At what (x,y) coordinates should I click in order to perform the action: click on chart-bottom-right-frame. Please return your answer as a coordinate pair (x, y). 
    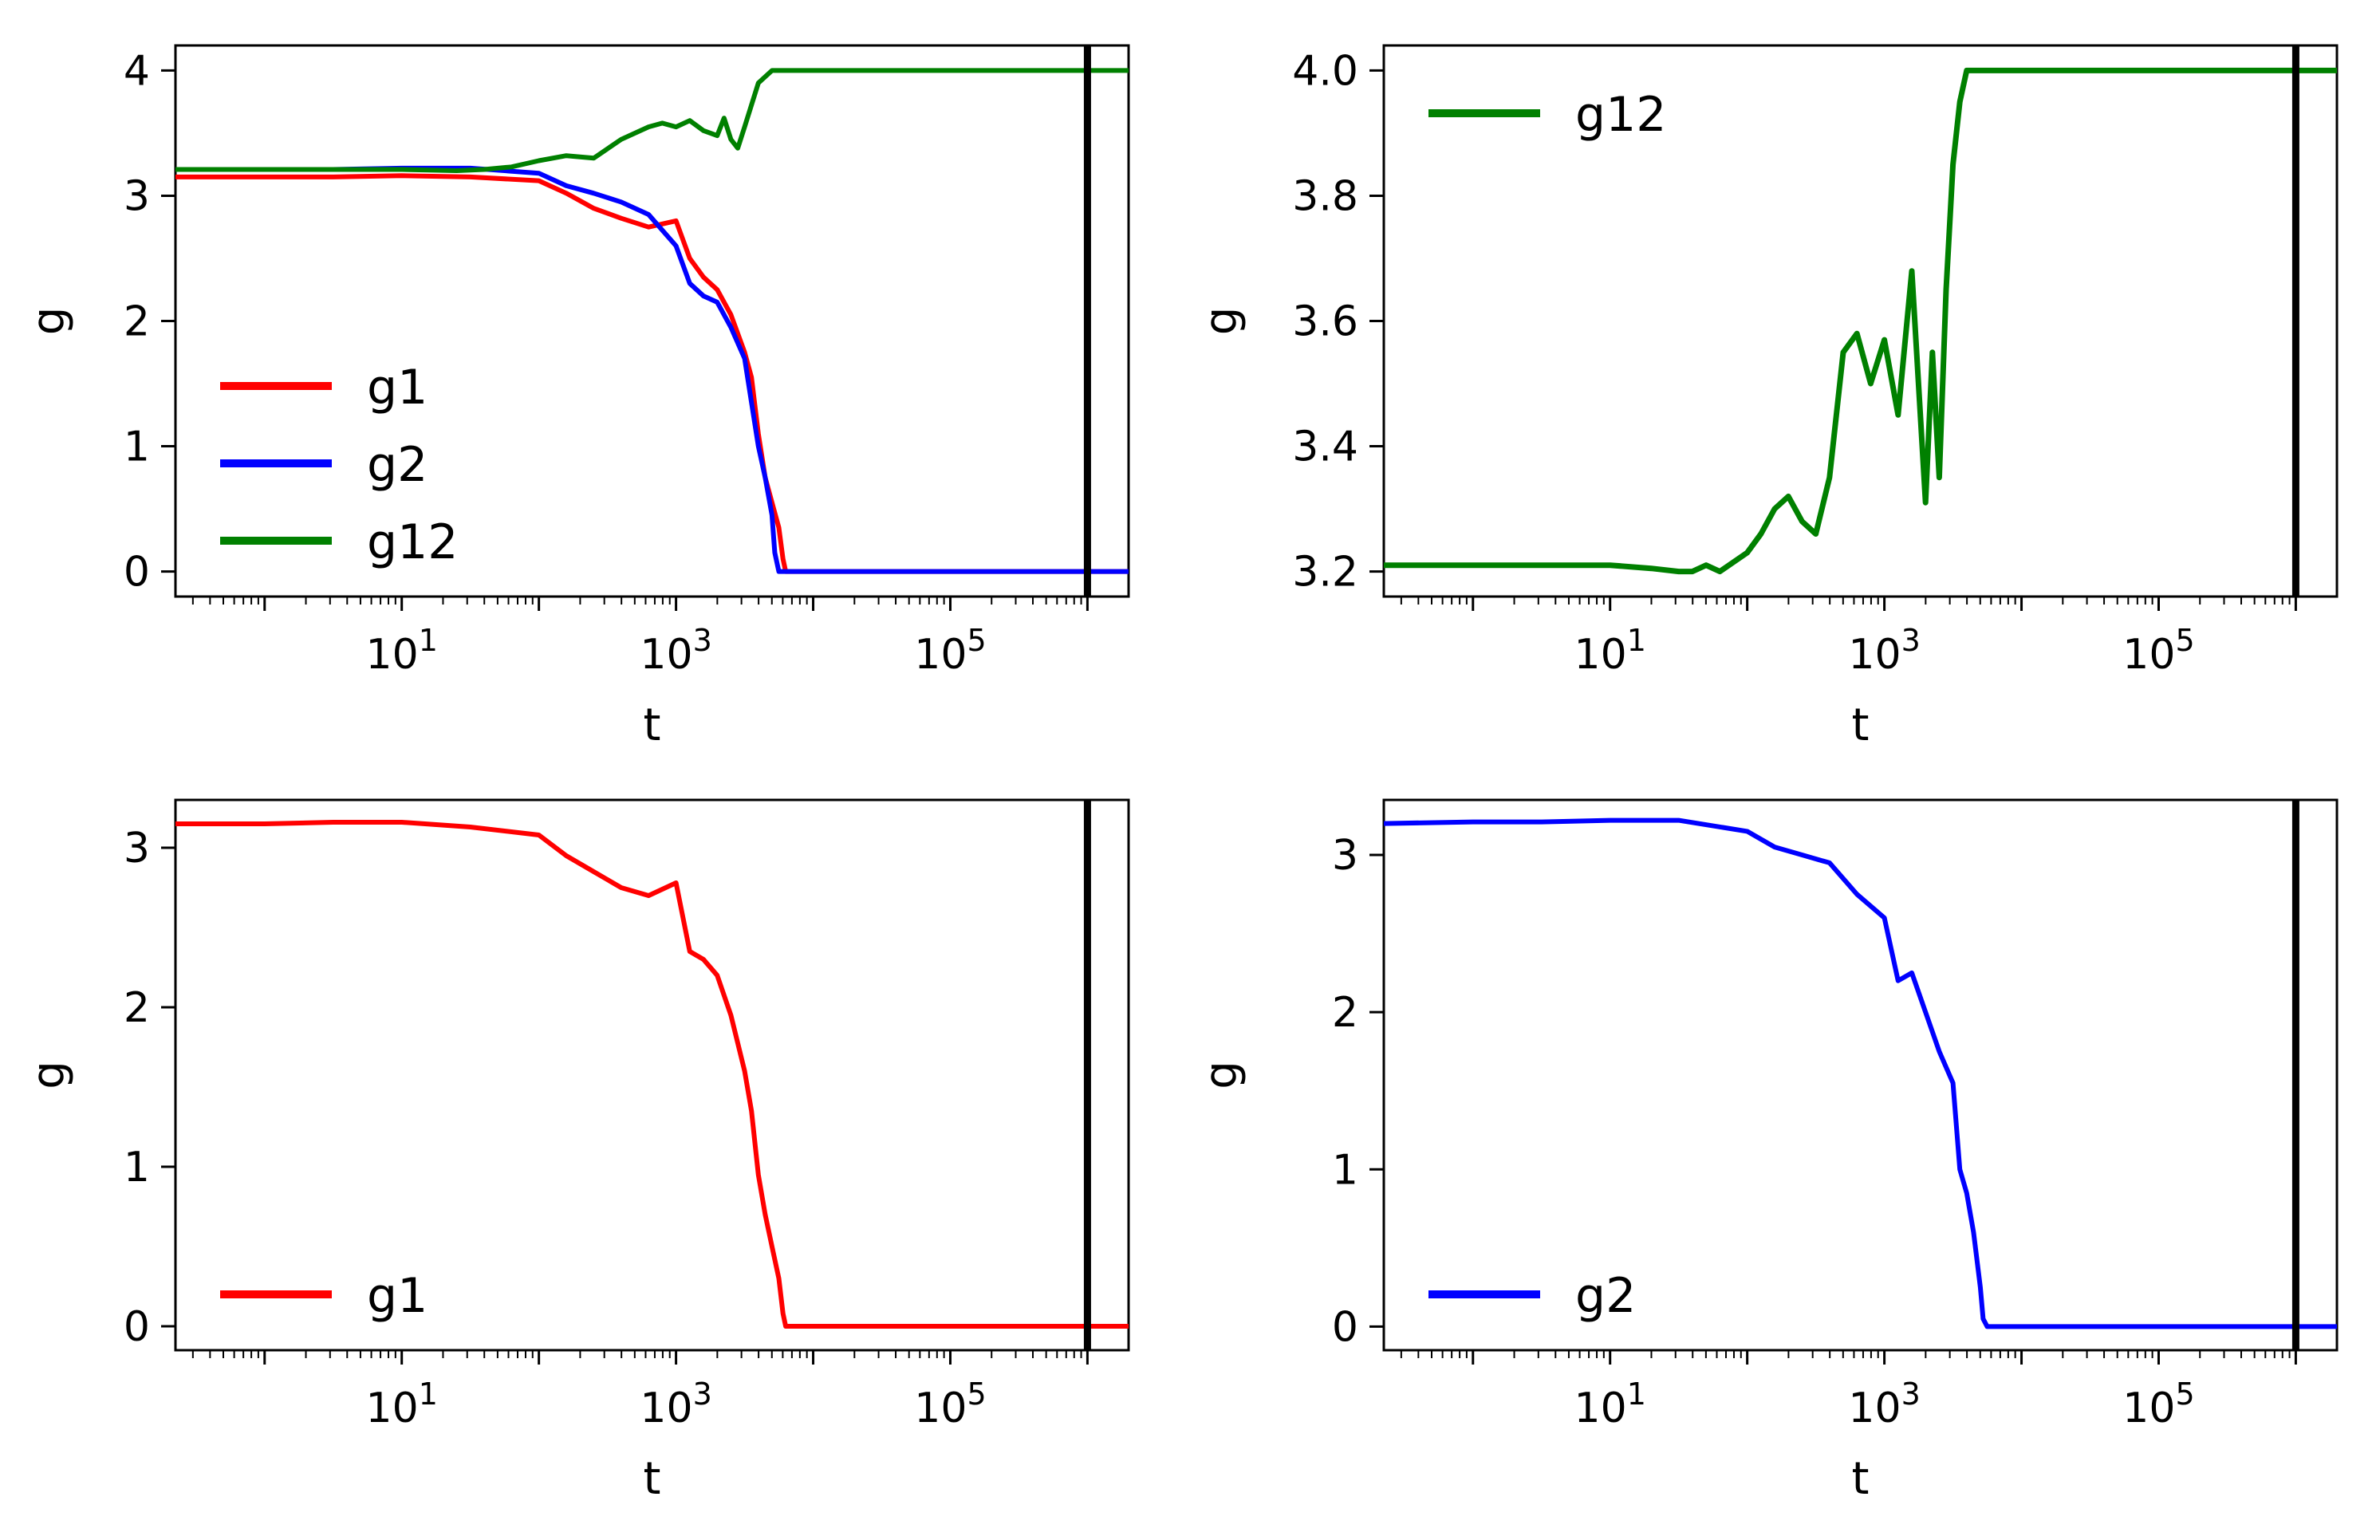
    Looking at the image, I should click on (1860, 1075).